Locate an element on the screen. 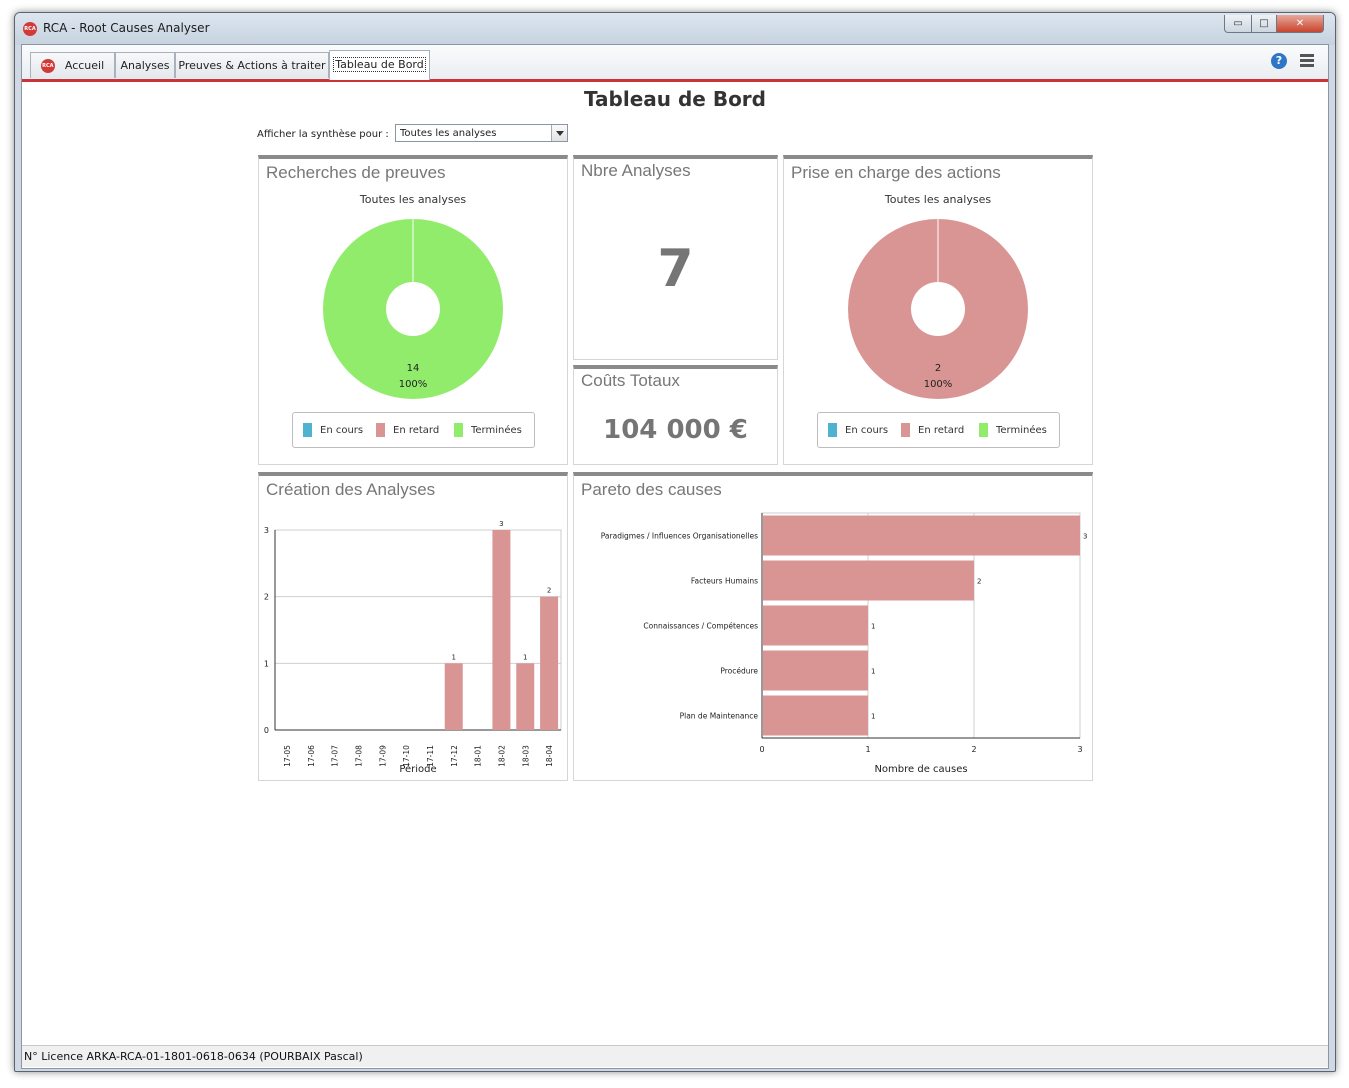  donut-chart-preuves: 14 100% is located at coordinates (413, 309).